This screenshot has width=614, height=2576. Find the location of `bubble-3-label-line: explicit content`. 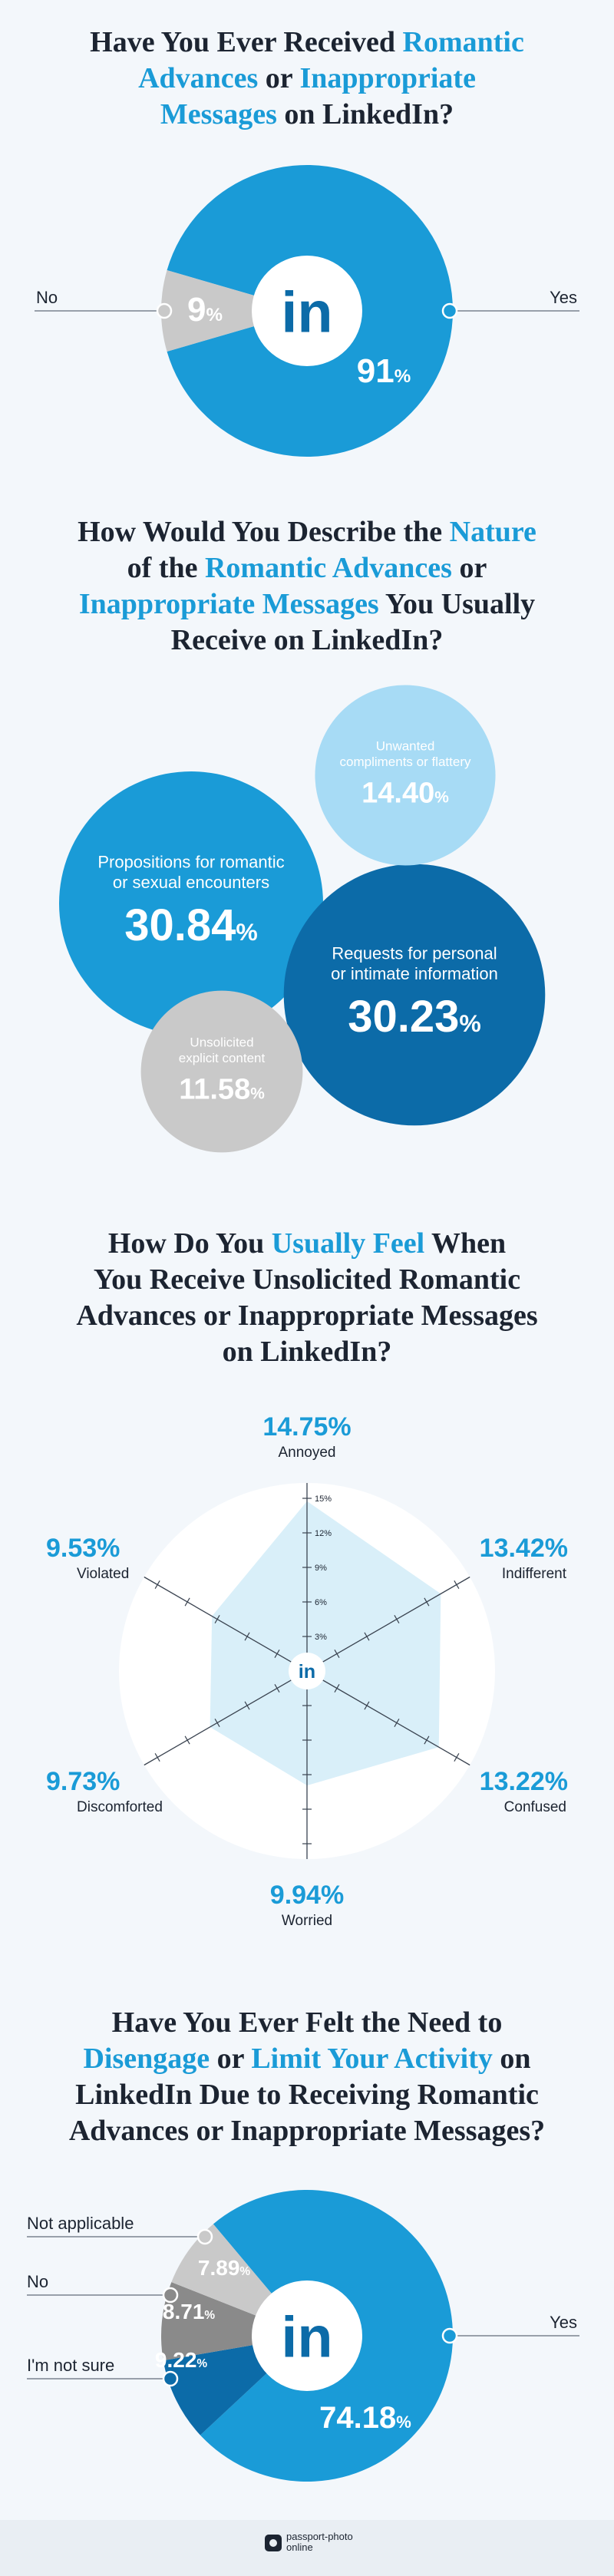

bubble-3-label-line: explicit content is located at coordinates (222, 1058).